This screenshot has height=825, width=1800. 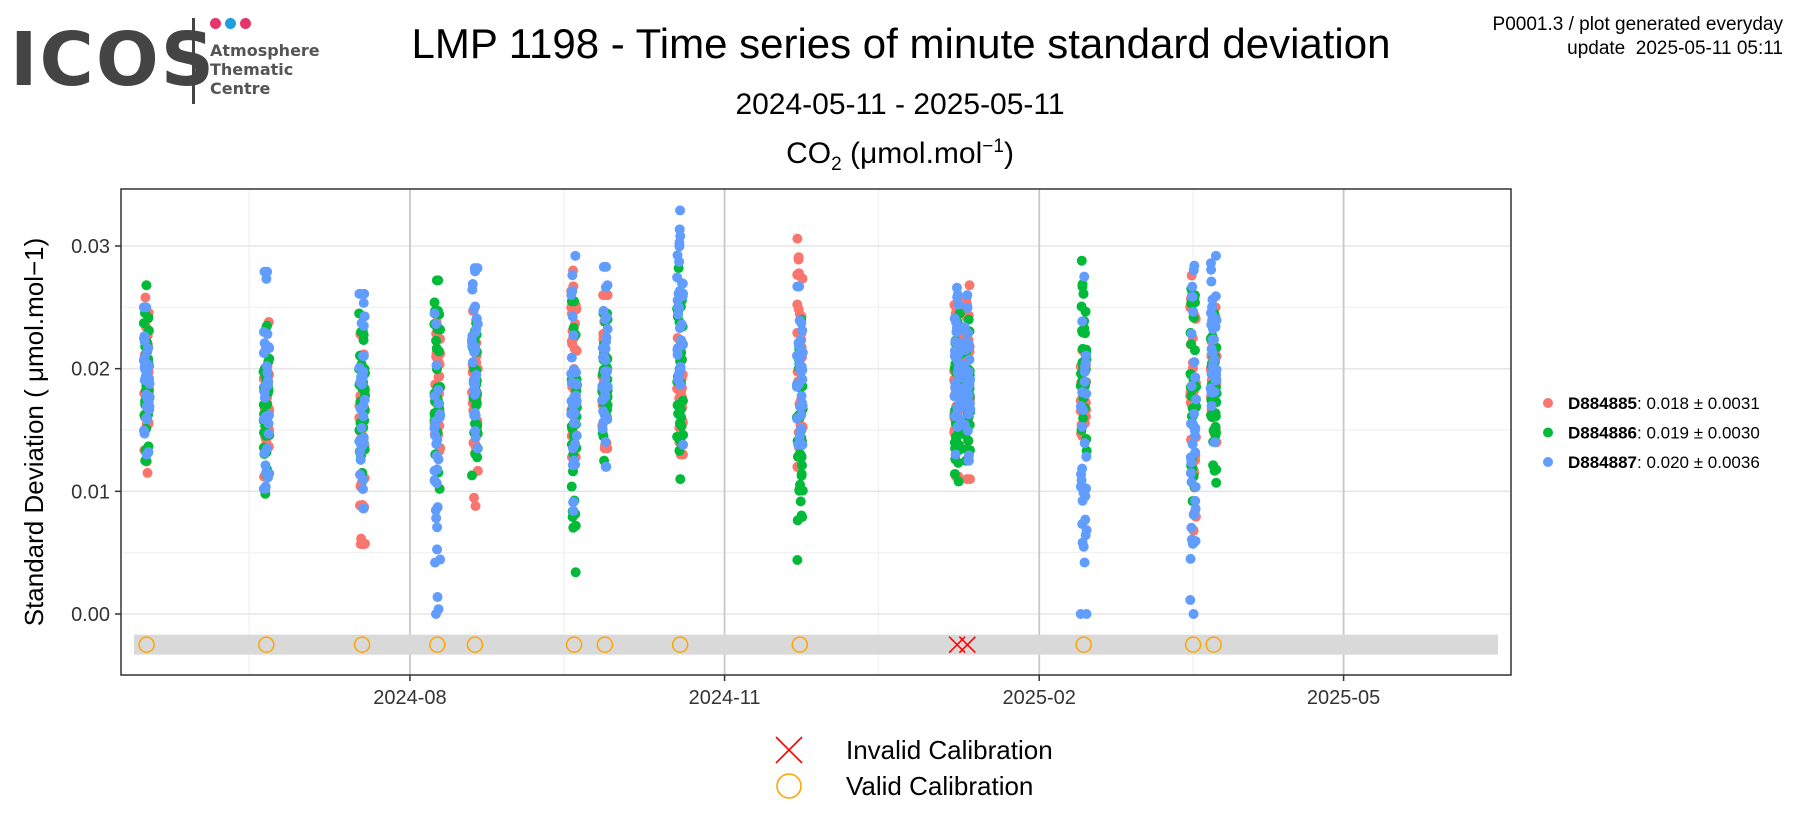 What do you see at coordinates (816, 644) in the screenshot?
I see `calibration-band` at bounding box center [816, 644].